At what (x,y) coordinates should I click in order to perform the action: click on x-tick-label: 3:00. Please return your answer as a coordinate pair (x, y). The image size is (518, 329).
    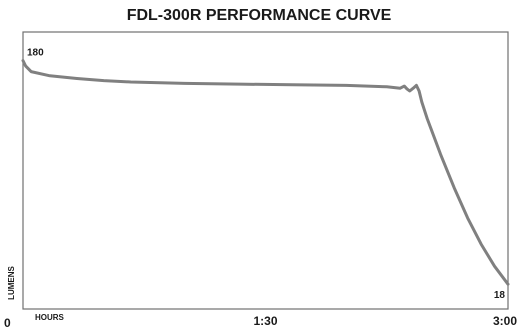
    Looking at the image, I should click on (505, 321).